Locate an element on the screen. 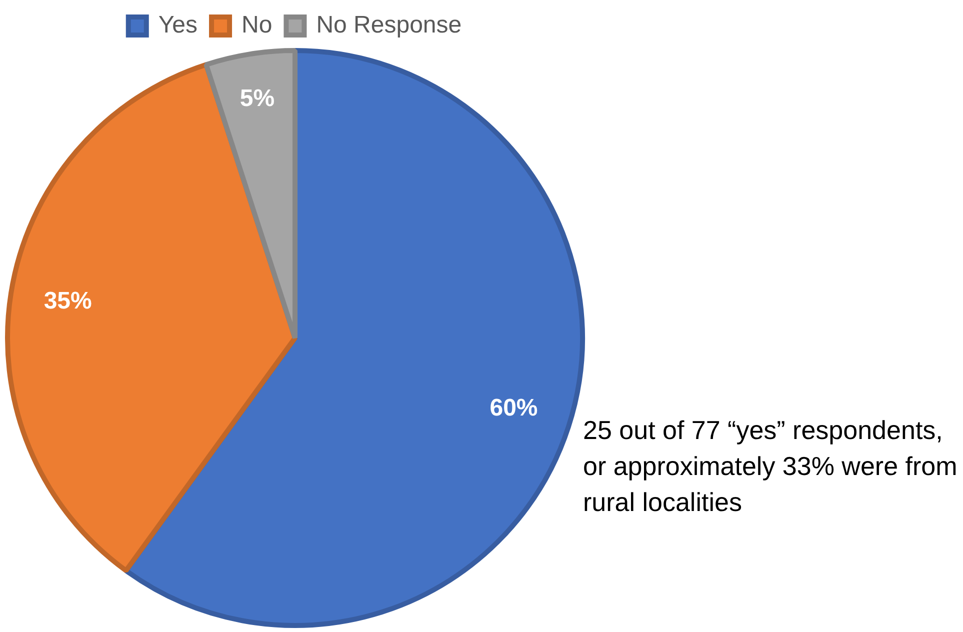 The image size is (963, 632). data-label: 35% is located at coordinates (68, 301).